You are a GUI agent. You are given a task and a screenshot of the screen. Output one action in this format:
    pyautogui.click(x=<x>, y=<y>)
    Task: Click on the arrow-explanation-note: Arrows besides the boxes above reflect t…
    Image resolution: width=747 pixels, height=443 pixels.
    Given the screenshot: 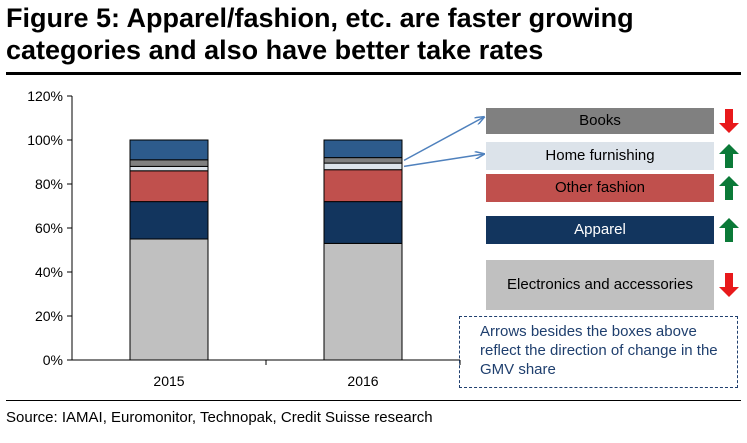 What is the action you would take?
    pyautogui.click(x=598, y=352)
    